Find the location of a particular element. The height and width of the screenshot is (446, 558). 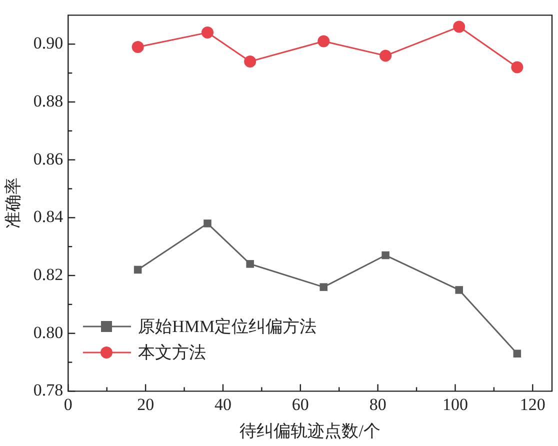

y-tick-label: 0.84 is located at coordinates (48, 216).